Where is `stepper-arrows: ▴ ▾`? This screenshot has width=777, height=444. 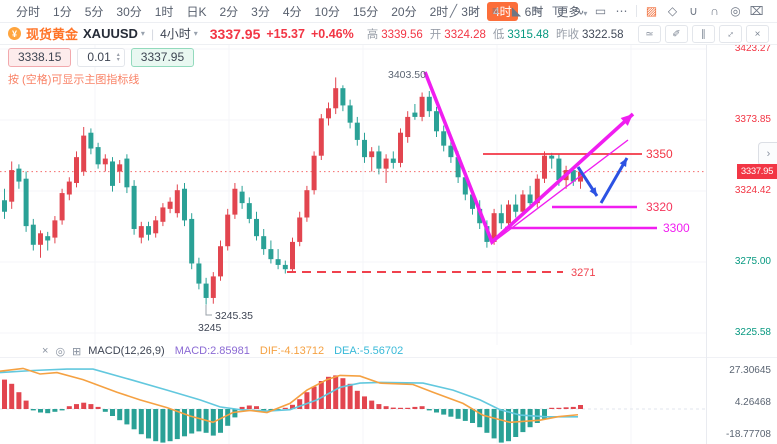 stepper-arrows: ▴ ▾ is located at coordinates (118, 57).